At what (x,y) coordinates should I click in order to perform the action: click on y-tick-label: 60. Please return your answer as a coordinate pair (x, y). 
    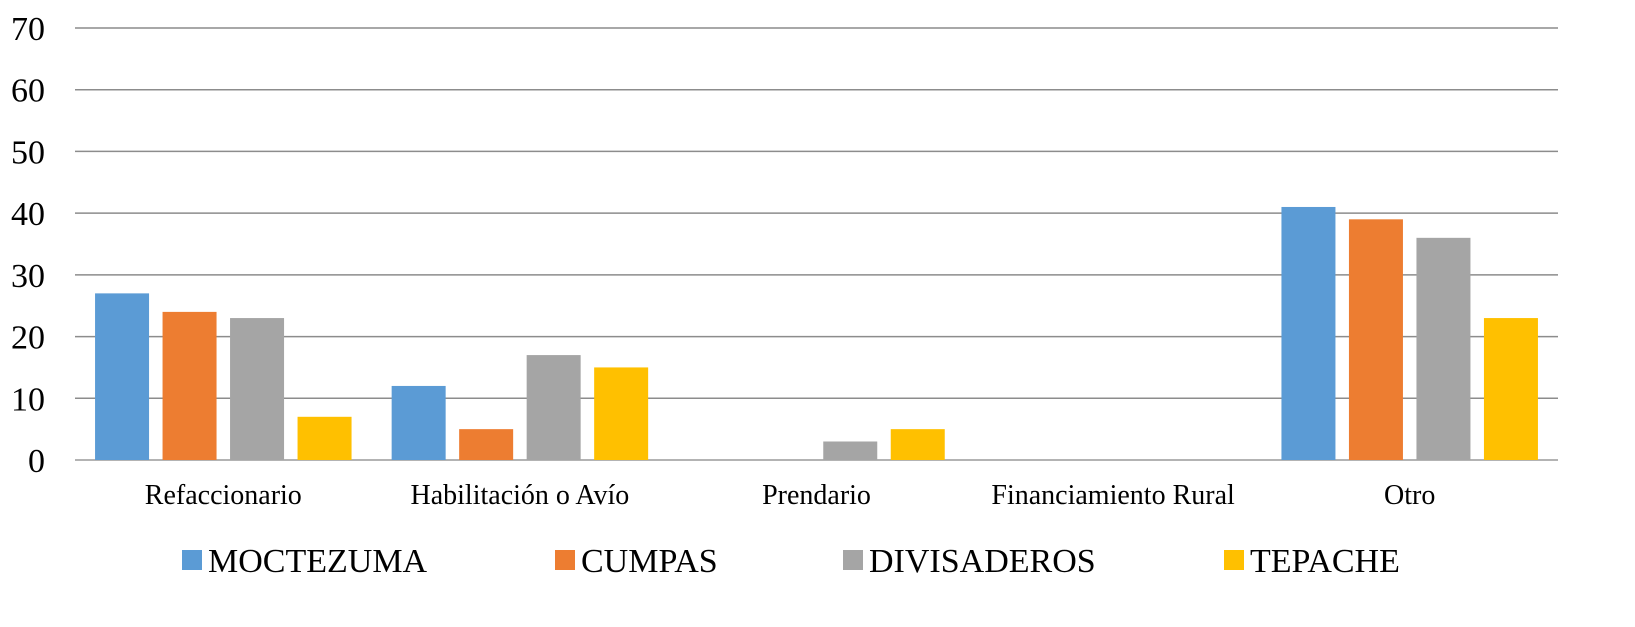
    Looking at the image, I should click on (28, 91).